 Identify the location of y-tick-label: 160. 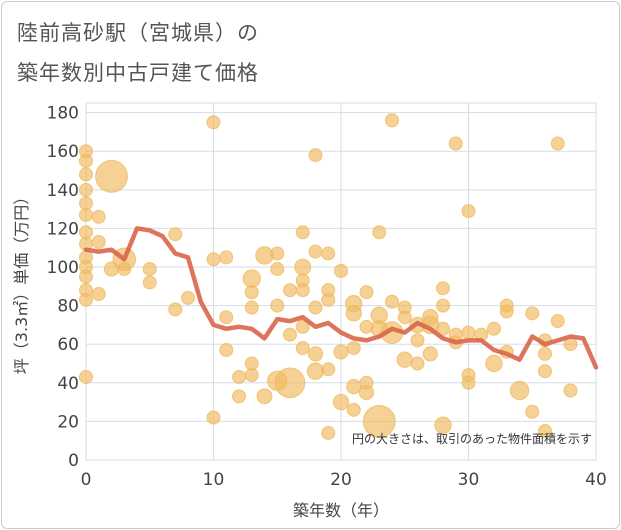
(63, 152).